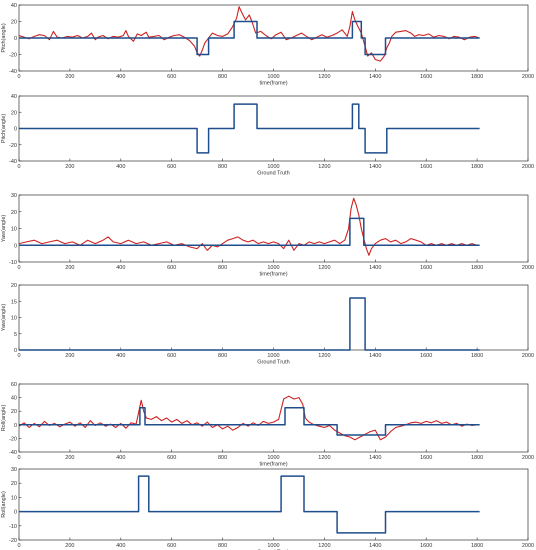 This screenshot has height=550, width=536. What do you see at coordinates (273, 174) in the screenshot?
I see `x-axis-label: Ground Truth` at bounding box center [273, 174].